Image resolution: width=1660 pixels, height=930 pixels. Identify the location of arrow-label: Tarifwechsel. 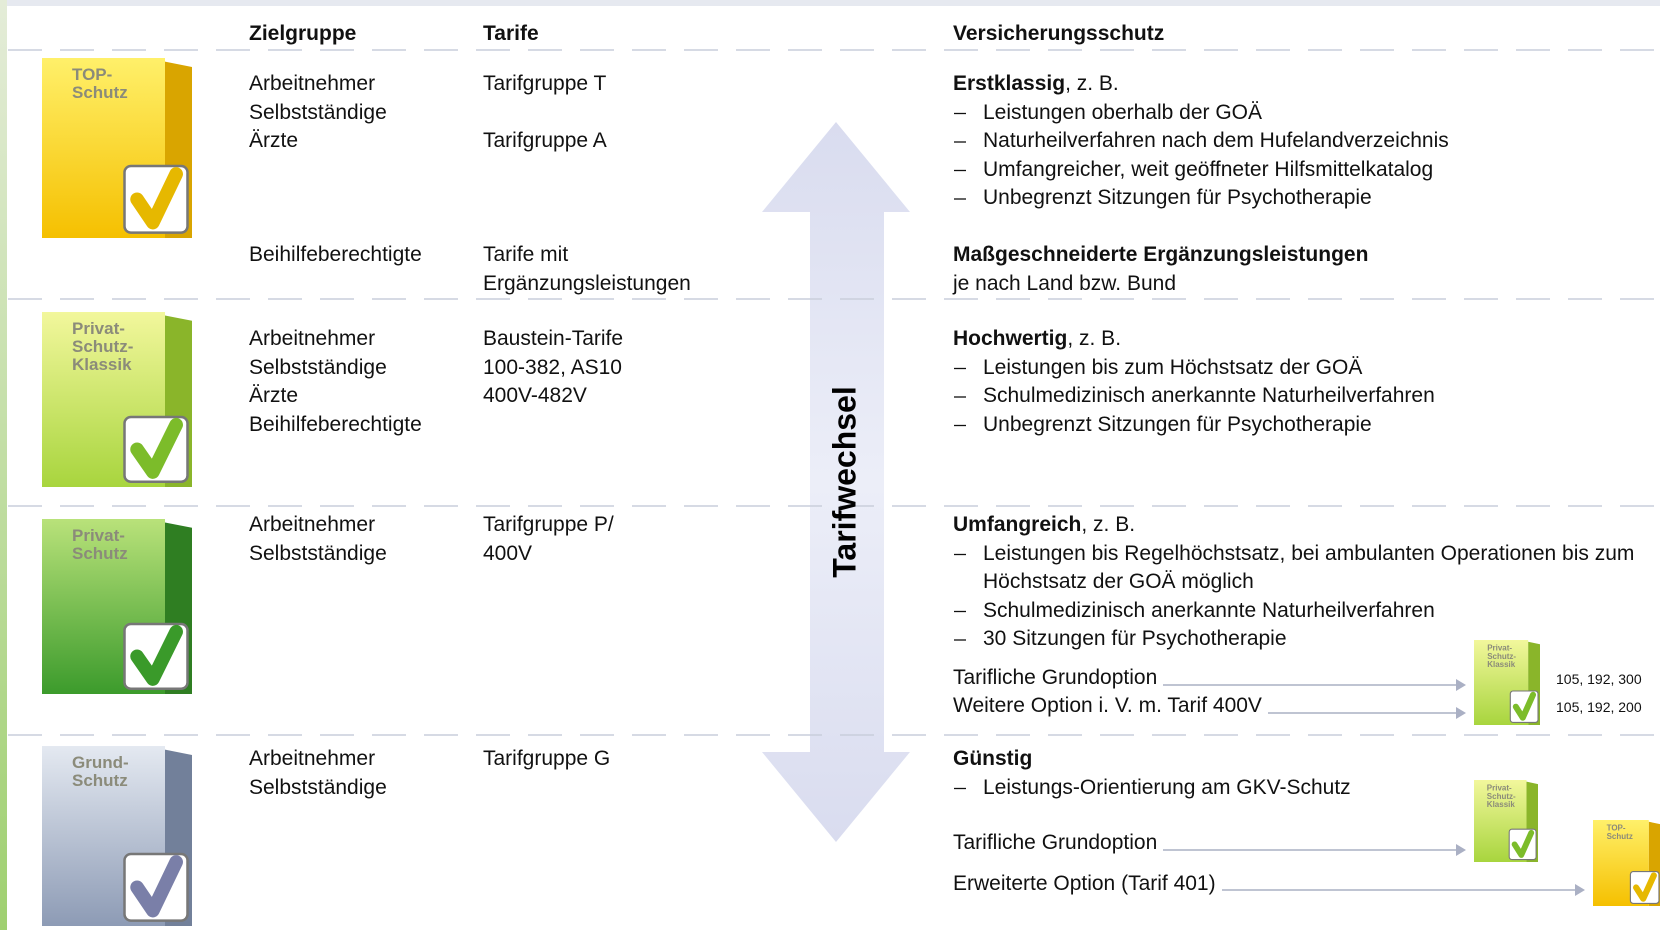
(844, 481).